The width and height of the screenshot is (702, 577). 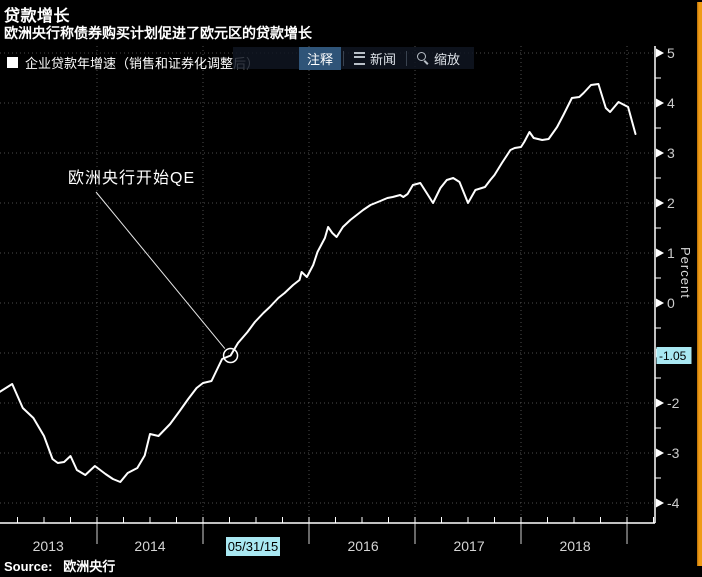 I want to click on toolbar-button-label: 注释, so click(x=320, y=59).